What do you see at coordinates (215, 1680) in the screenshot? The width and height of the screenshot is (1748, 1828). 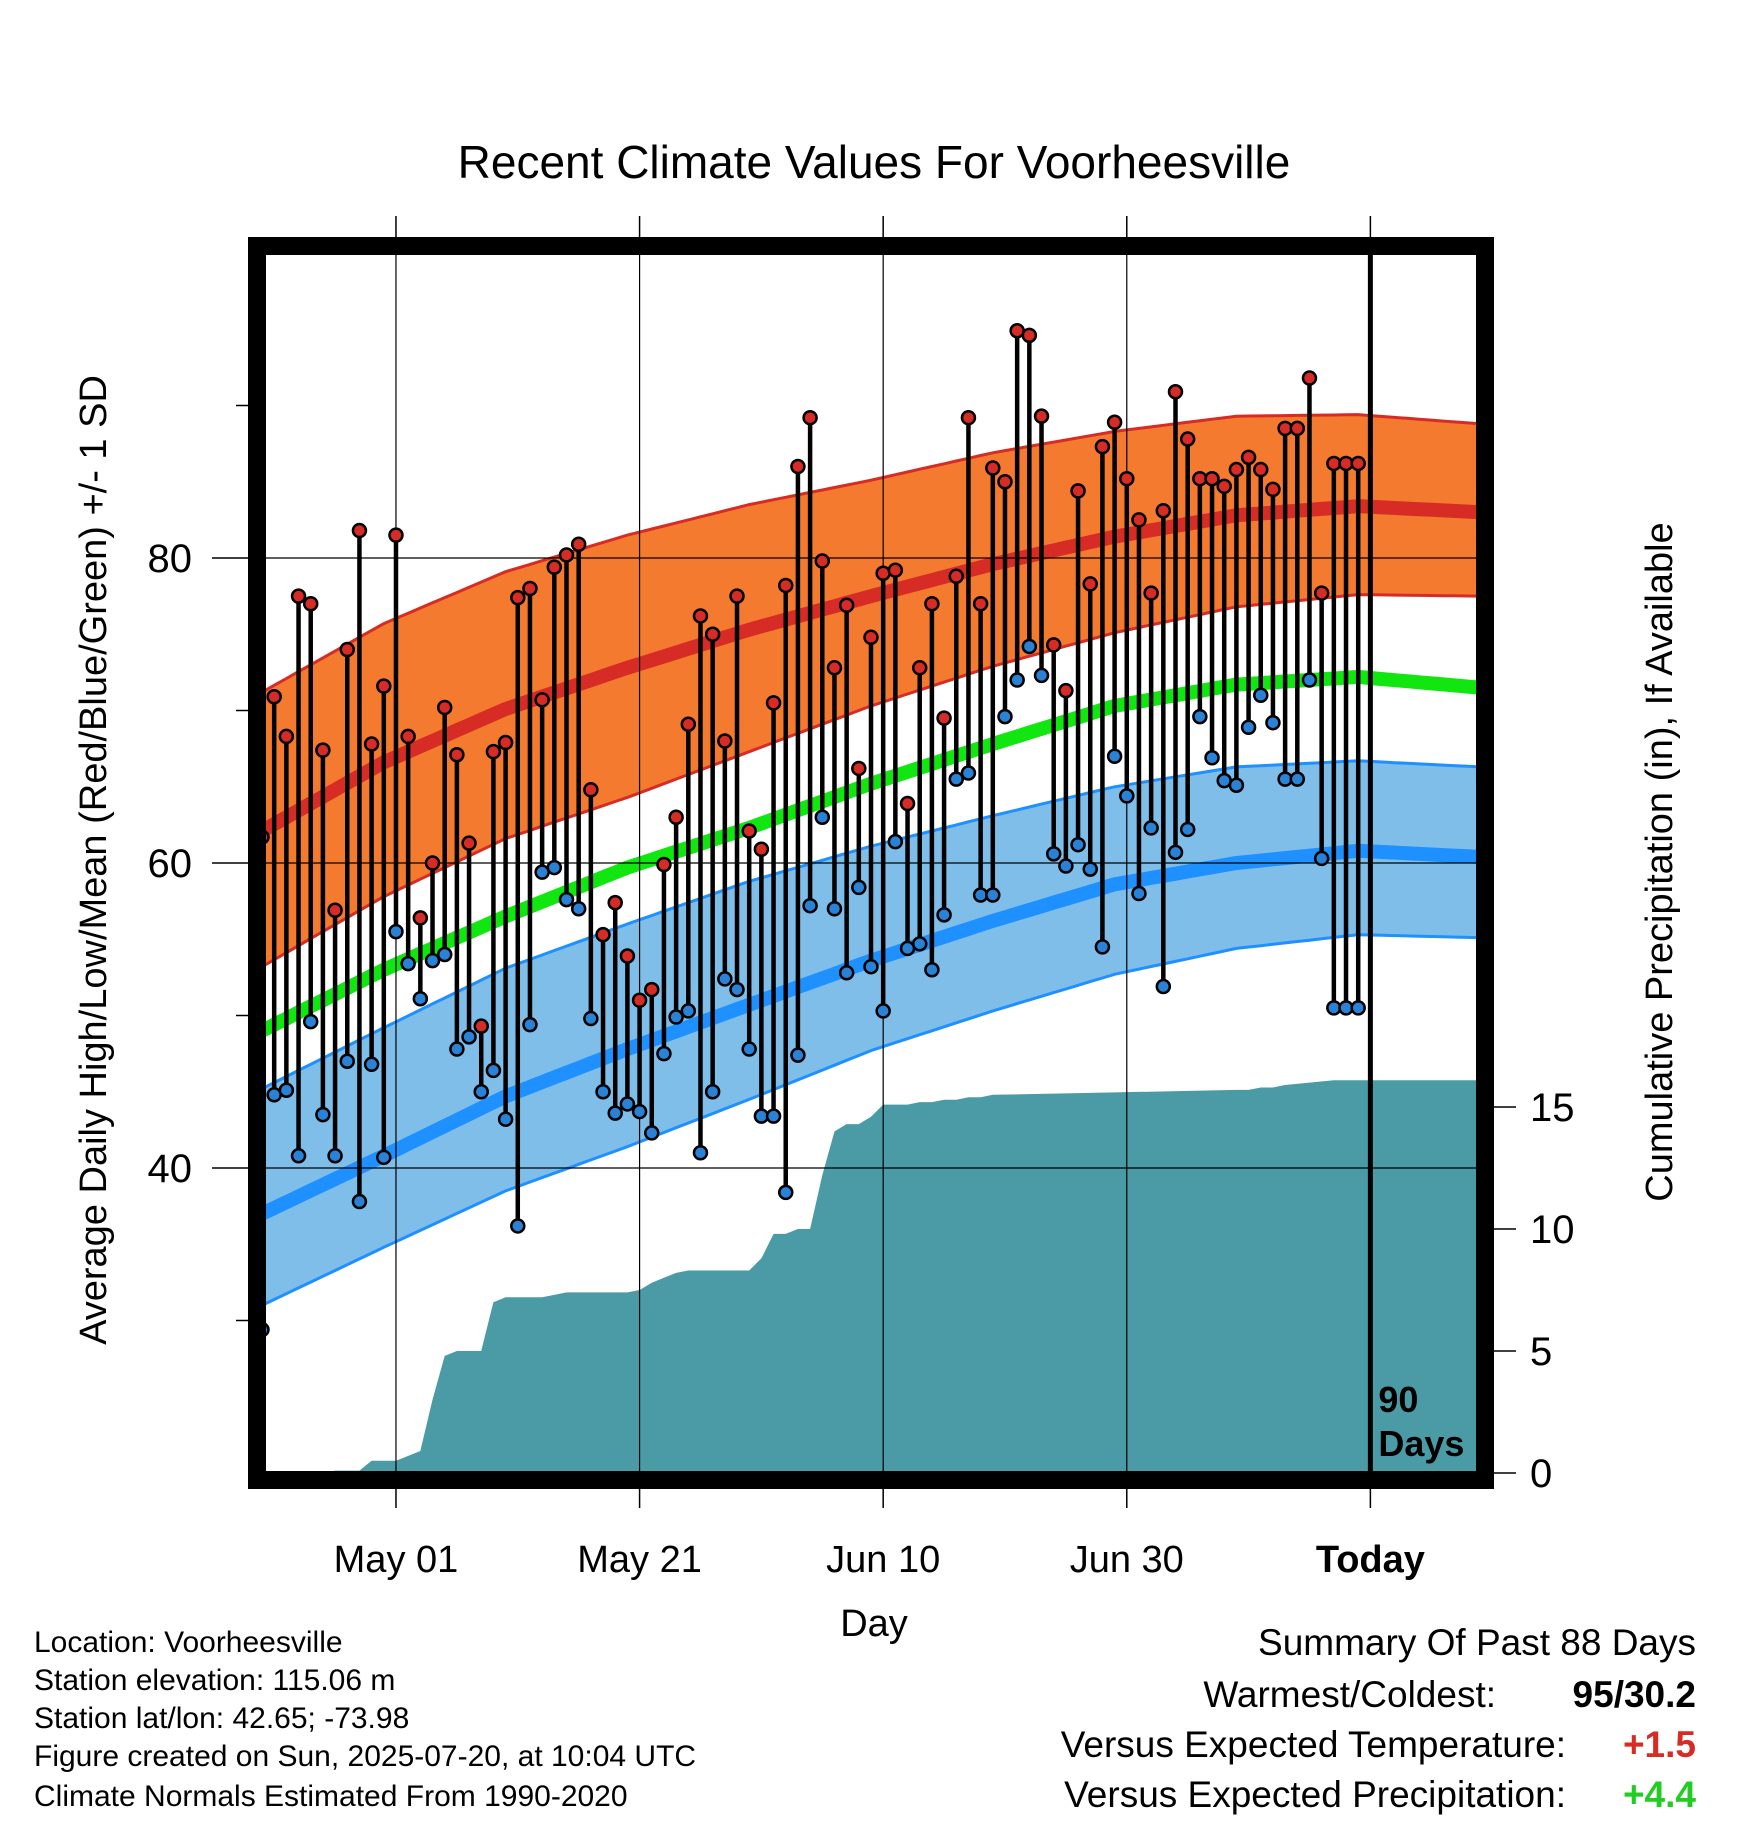 I see `info-elevation: Station elevation: 115.06 m` at bounding box center [215, 1680].